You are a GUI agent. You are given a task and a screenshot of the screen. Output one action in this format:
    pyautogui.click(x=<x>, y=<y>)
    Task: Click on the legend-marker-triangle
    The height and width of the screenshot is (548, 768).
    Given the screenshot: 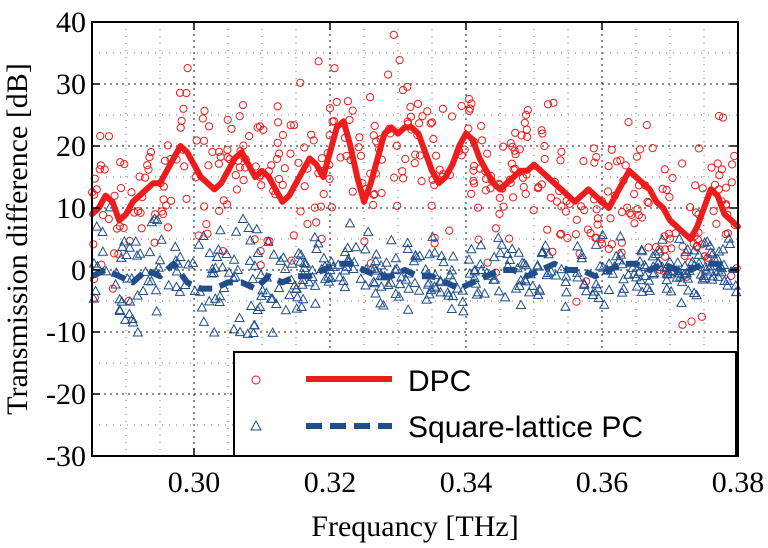 What is the action you would take?
    pyautogui.click(x=256, y=425)
    